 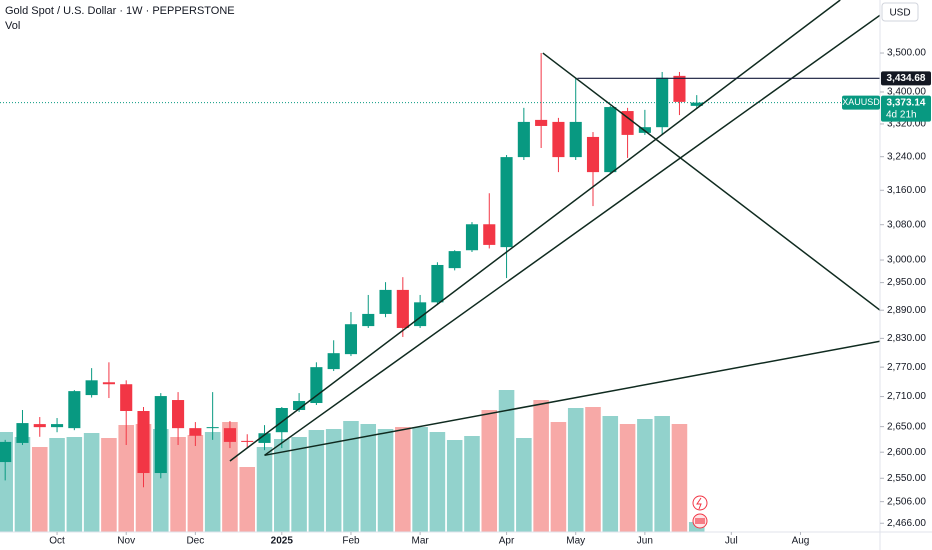 I want to click on symbol-label: XAUUSD, so click(x=861, y=102).